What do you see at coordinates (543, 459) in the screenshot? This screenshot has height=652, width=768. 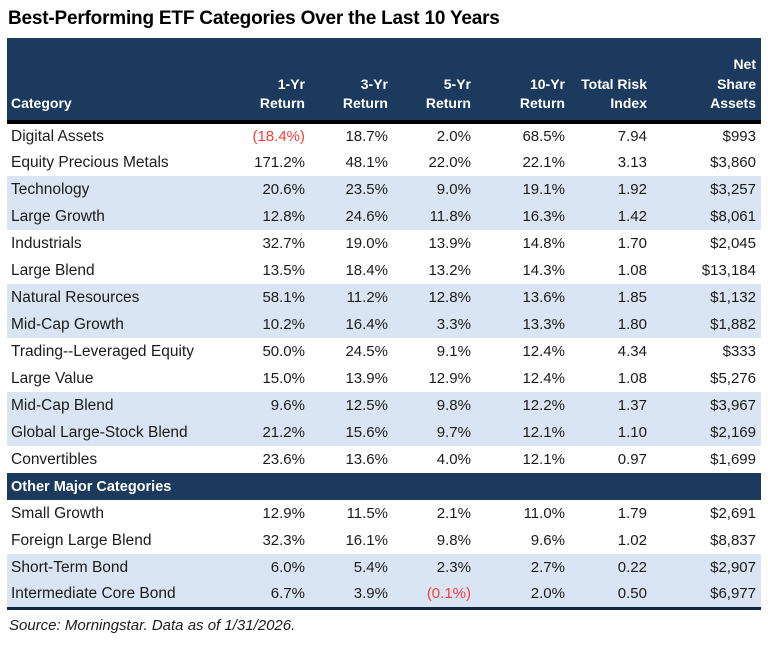 I see `cell-10yr-return: 12.1%` at bounding box center [543, 459].